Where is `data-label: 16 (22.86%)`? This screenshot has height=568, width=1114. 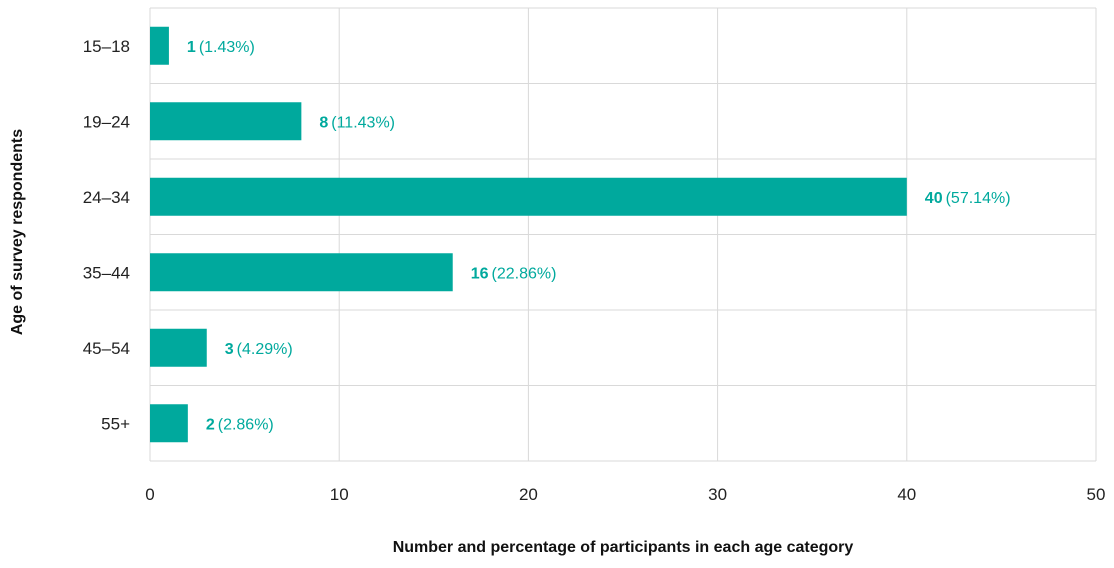
data-label: 16 (22.86%) is located at coordinates (514, 273).